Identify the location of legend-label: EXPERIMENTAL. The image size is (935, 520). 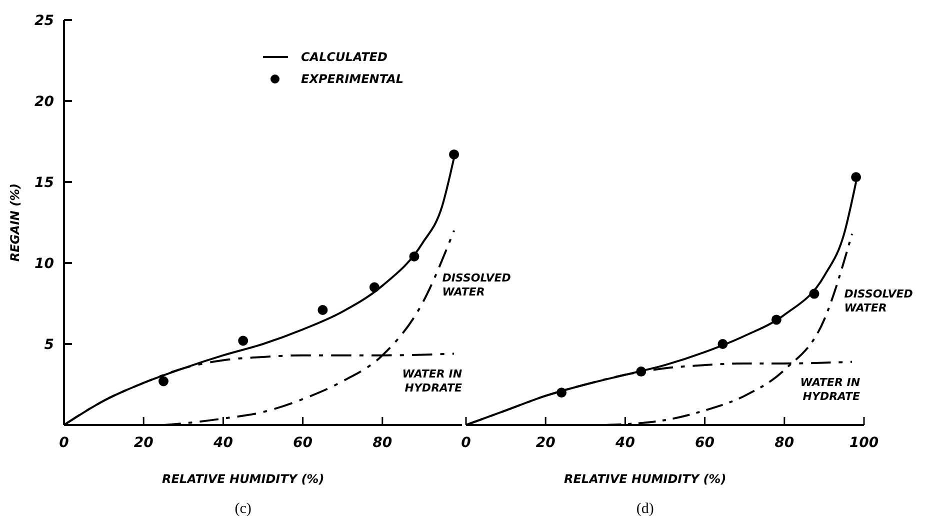
(352, 79).